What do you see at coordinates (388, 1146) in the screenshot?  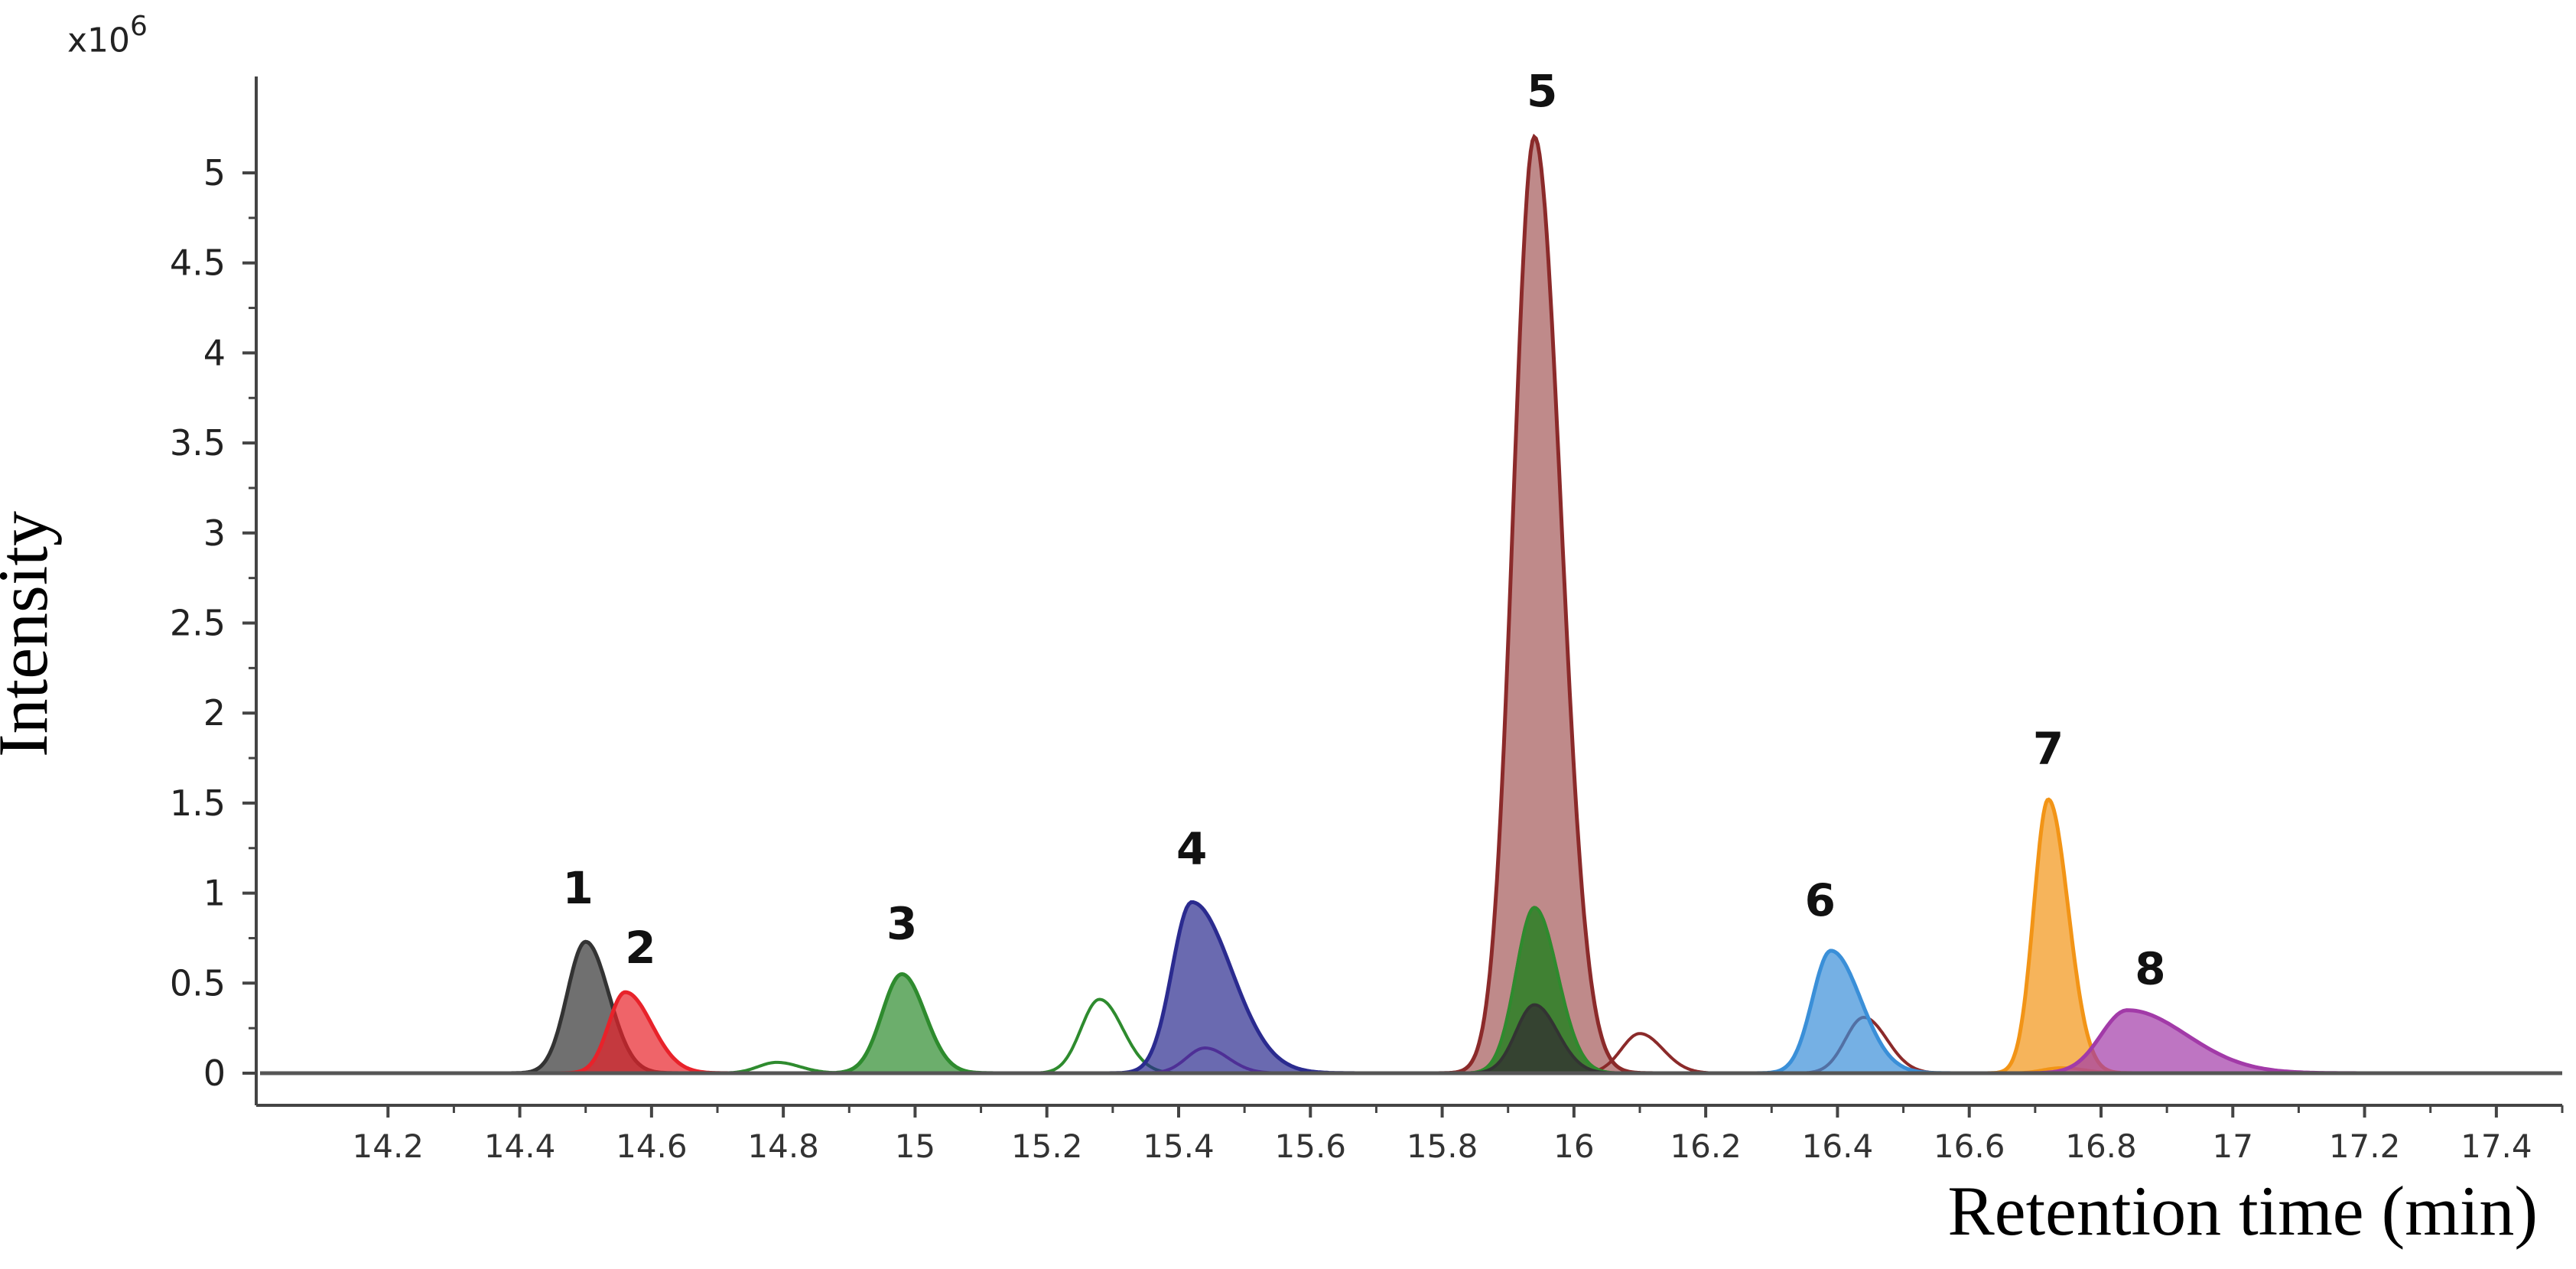 I see `x-tick-label: 14.2` at bounding box center [388, 1146].